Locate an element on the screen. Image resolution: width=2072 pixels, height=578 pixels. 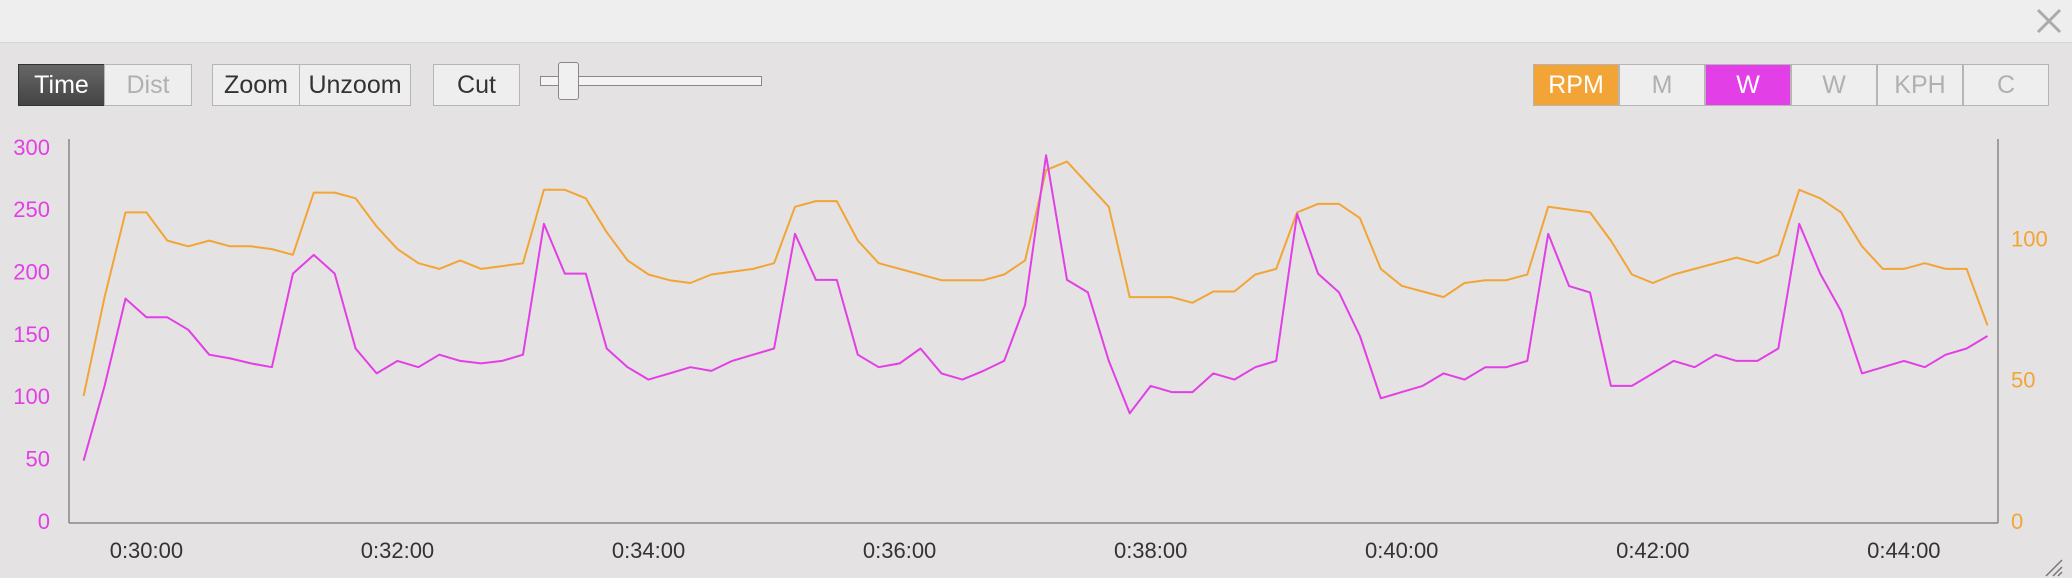
x-tick-label: 0:42:00 is located at coordinates (1652, 550).